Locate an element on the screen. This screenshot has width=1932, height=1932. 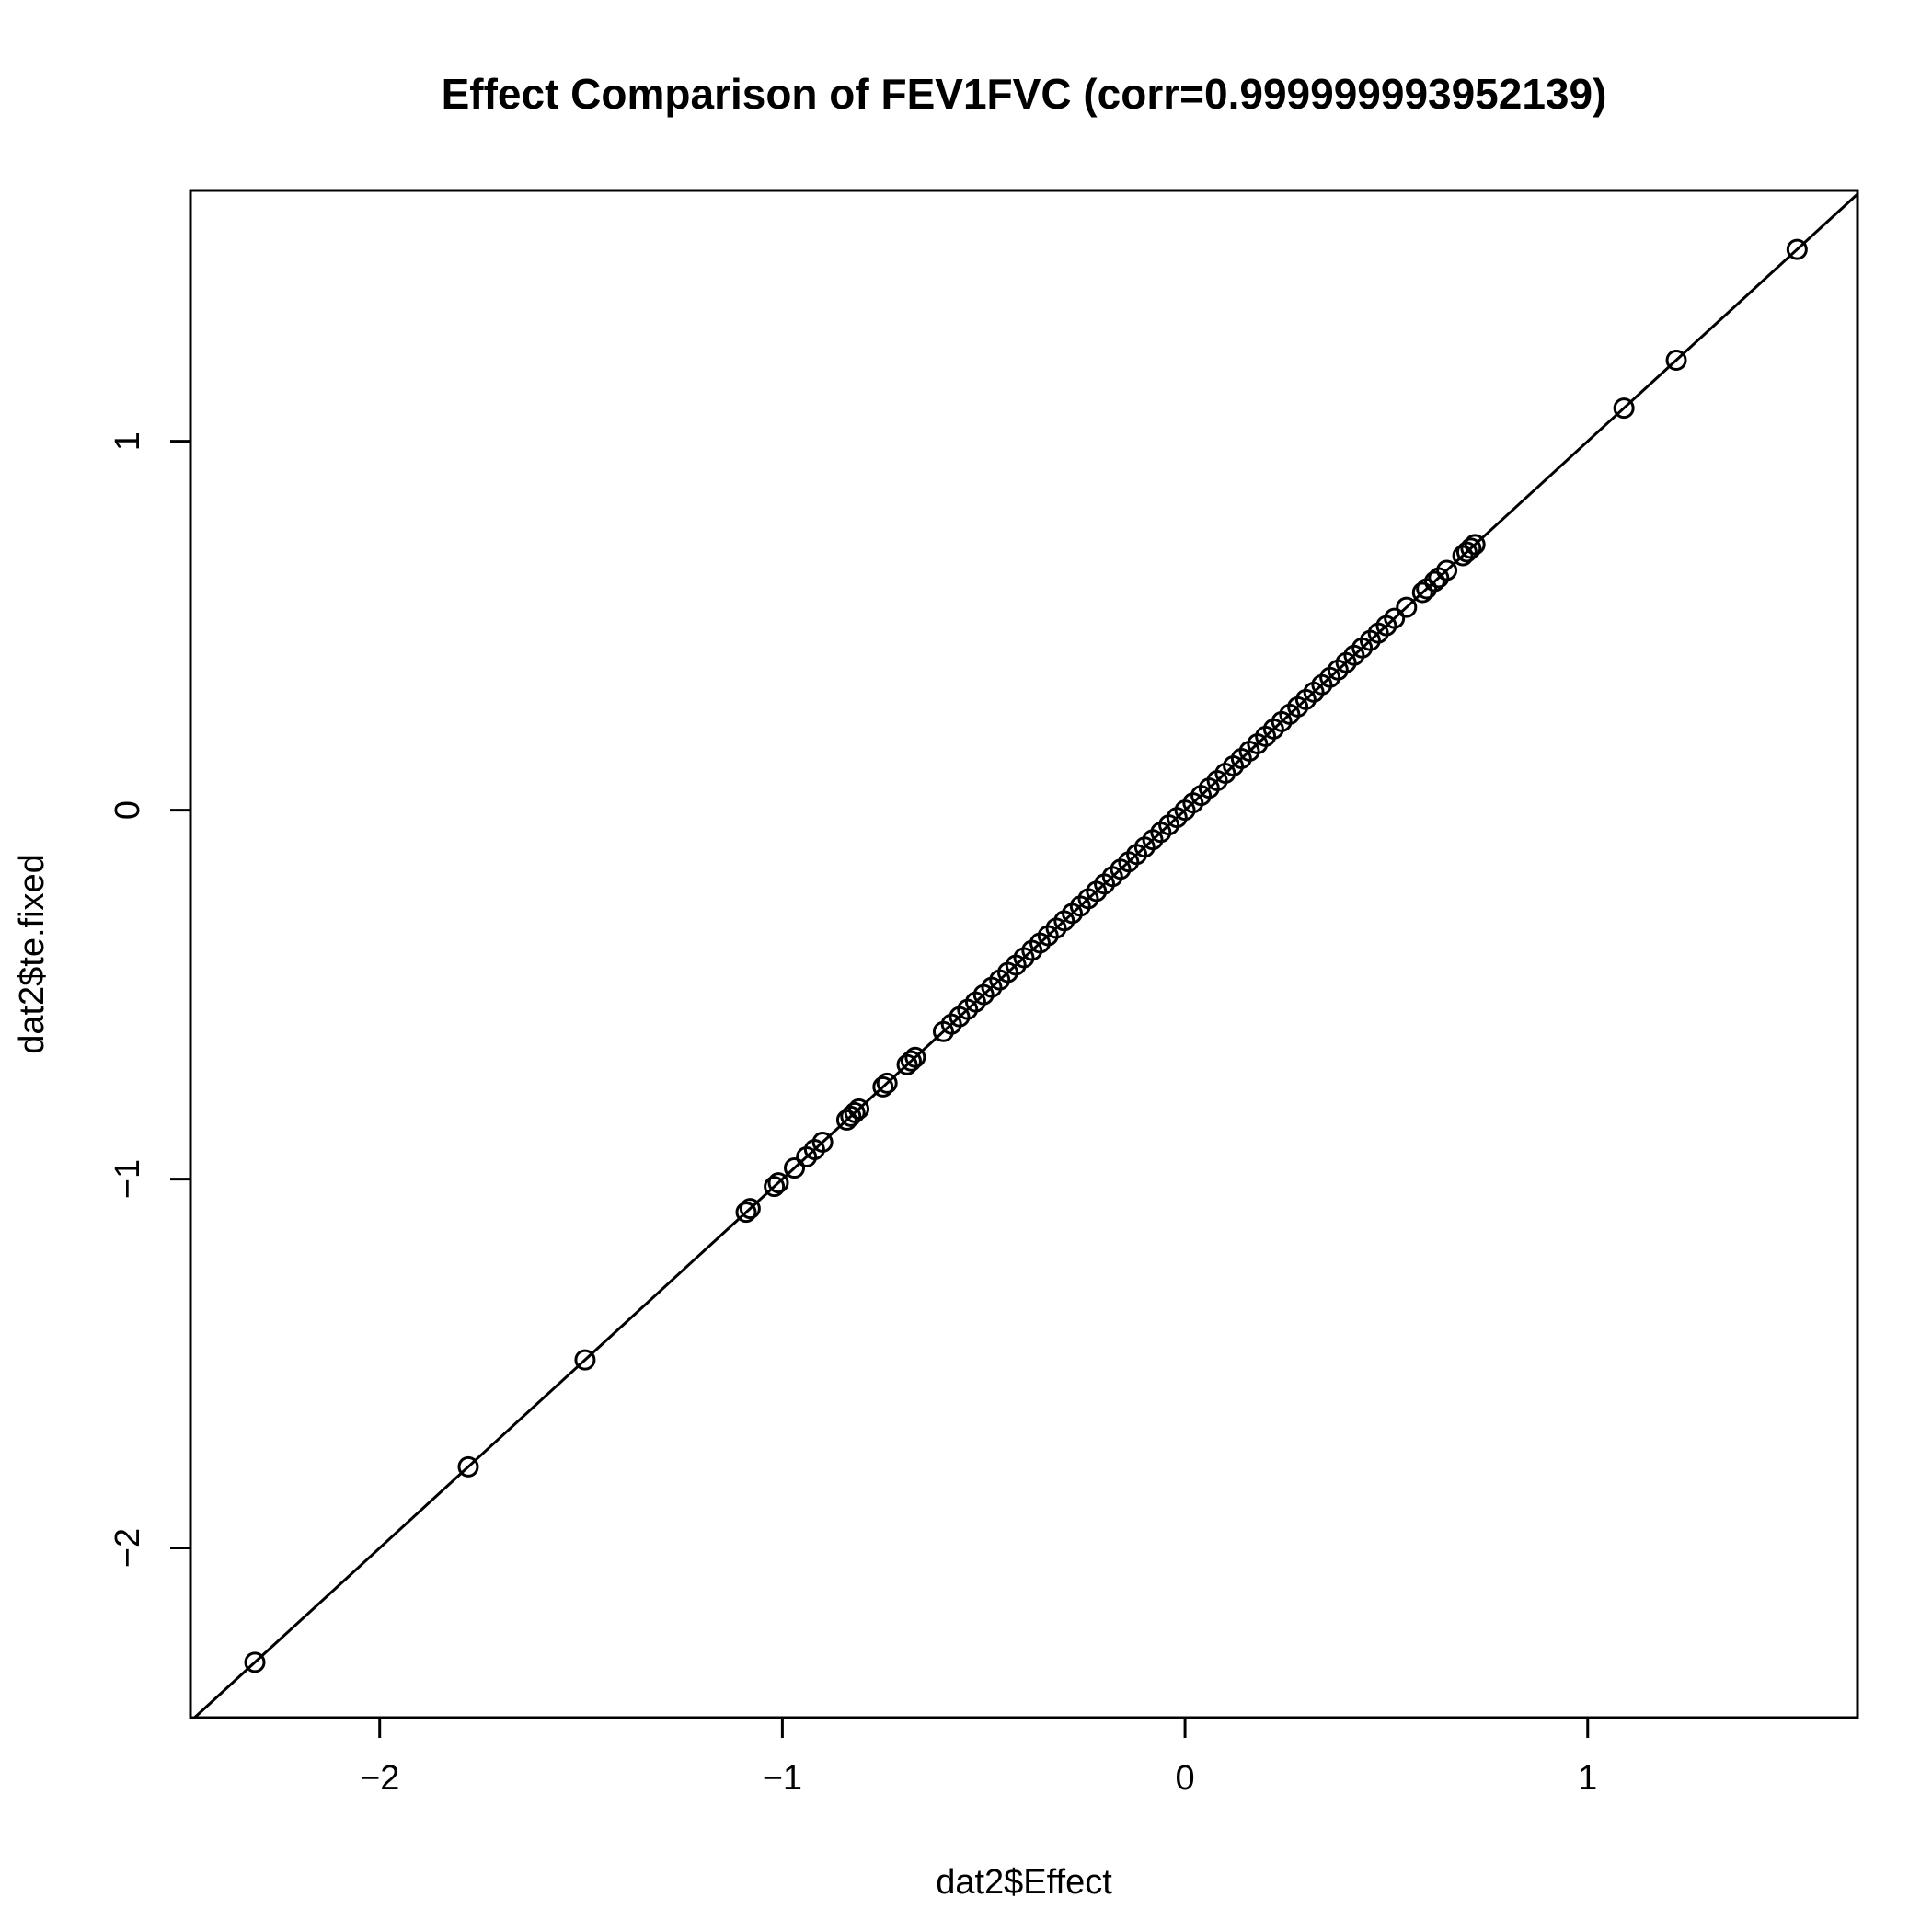
x-tick-label: −2 is located at coordinates (379, 1778).